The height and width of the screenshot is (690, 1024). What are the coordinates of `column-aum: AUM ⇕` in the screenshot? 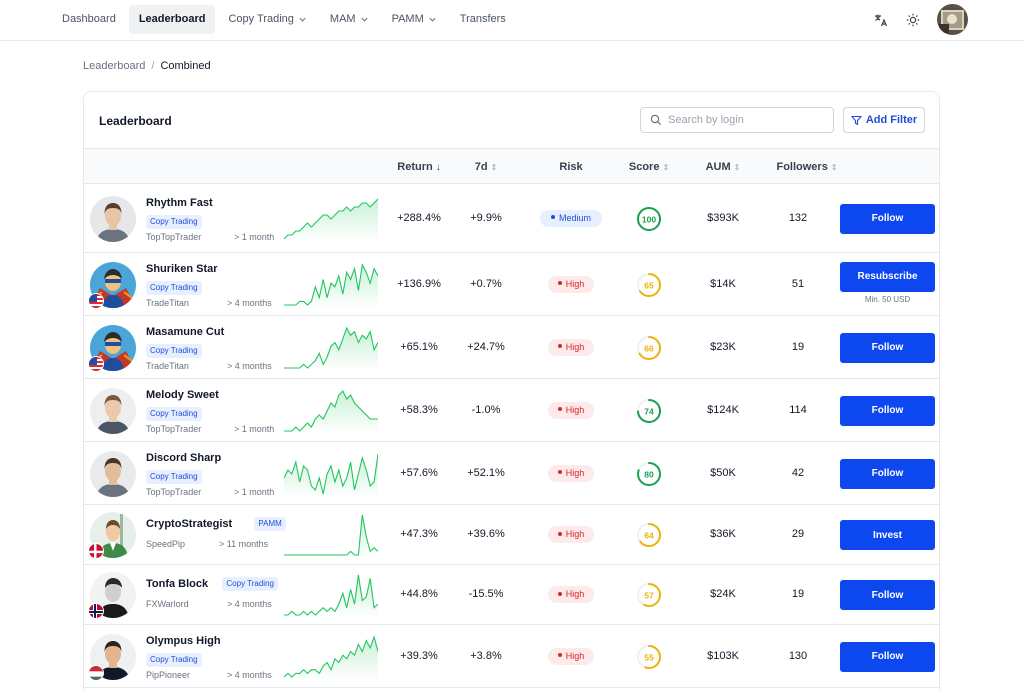 It's located at (723, 167).